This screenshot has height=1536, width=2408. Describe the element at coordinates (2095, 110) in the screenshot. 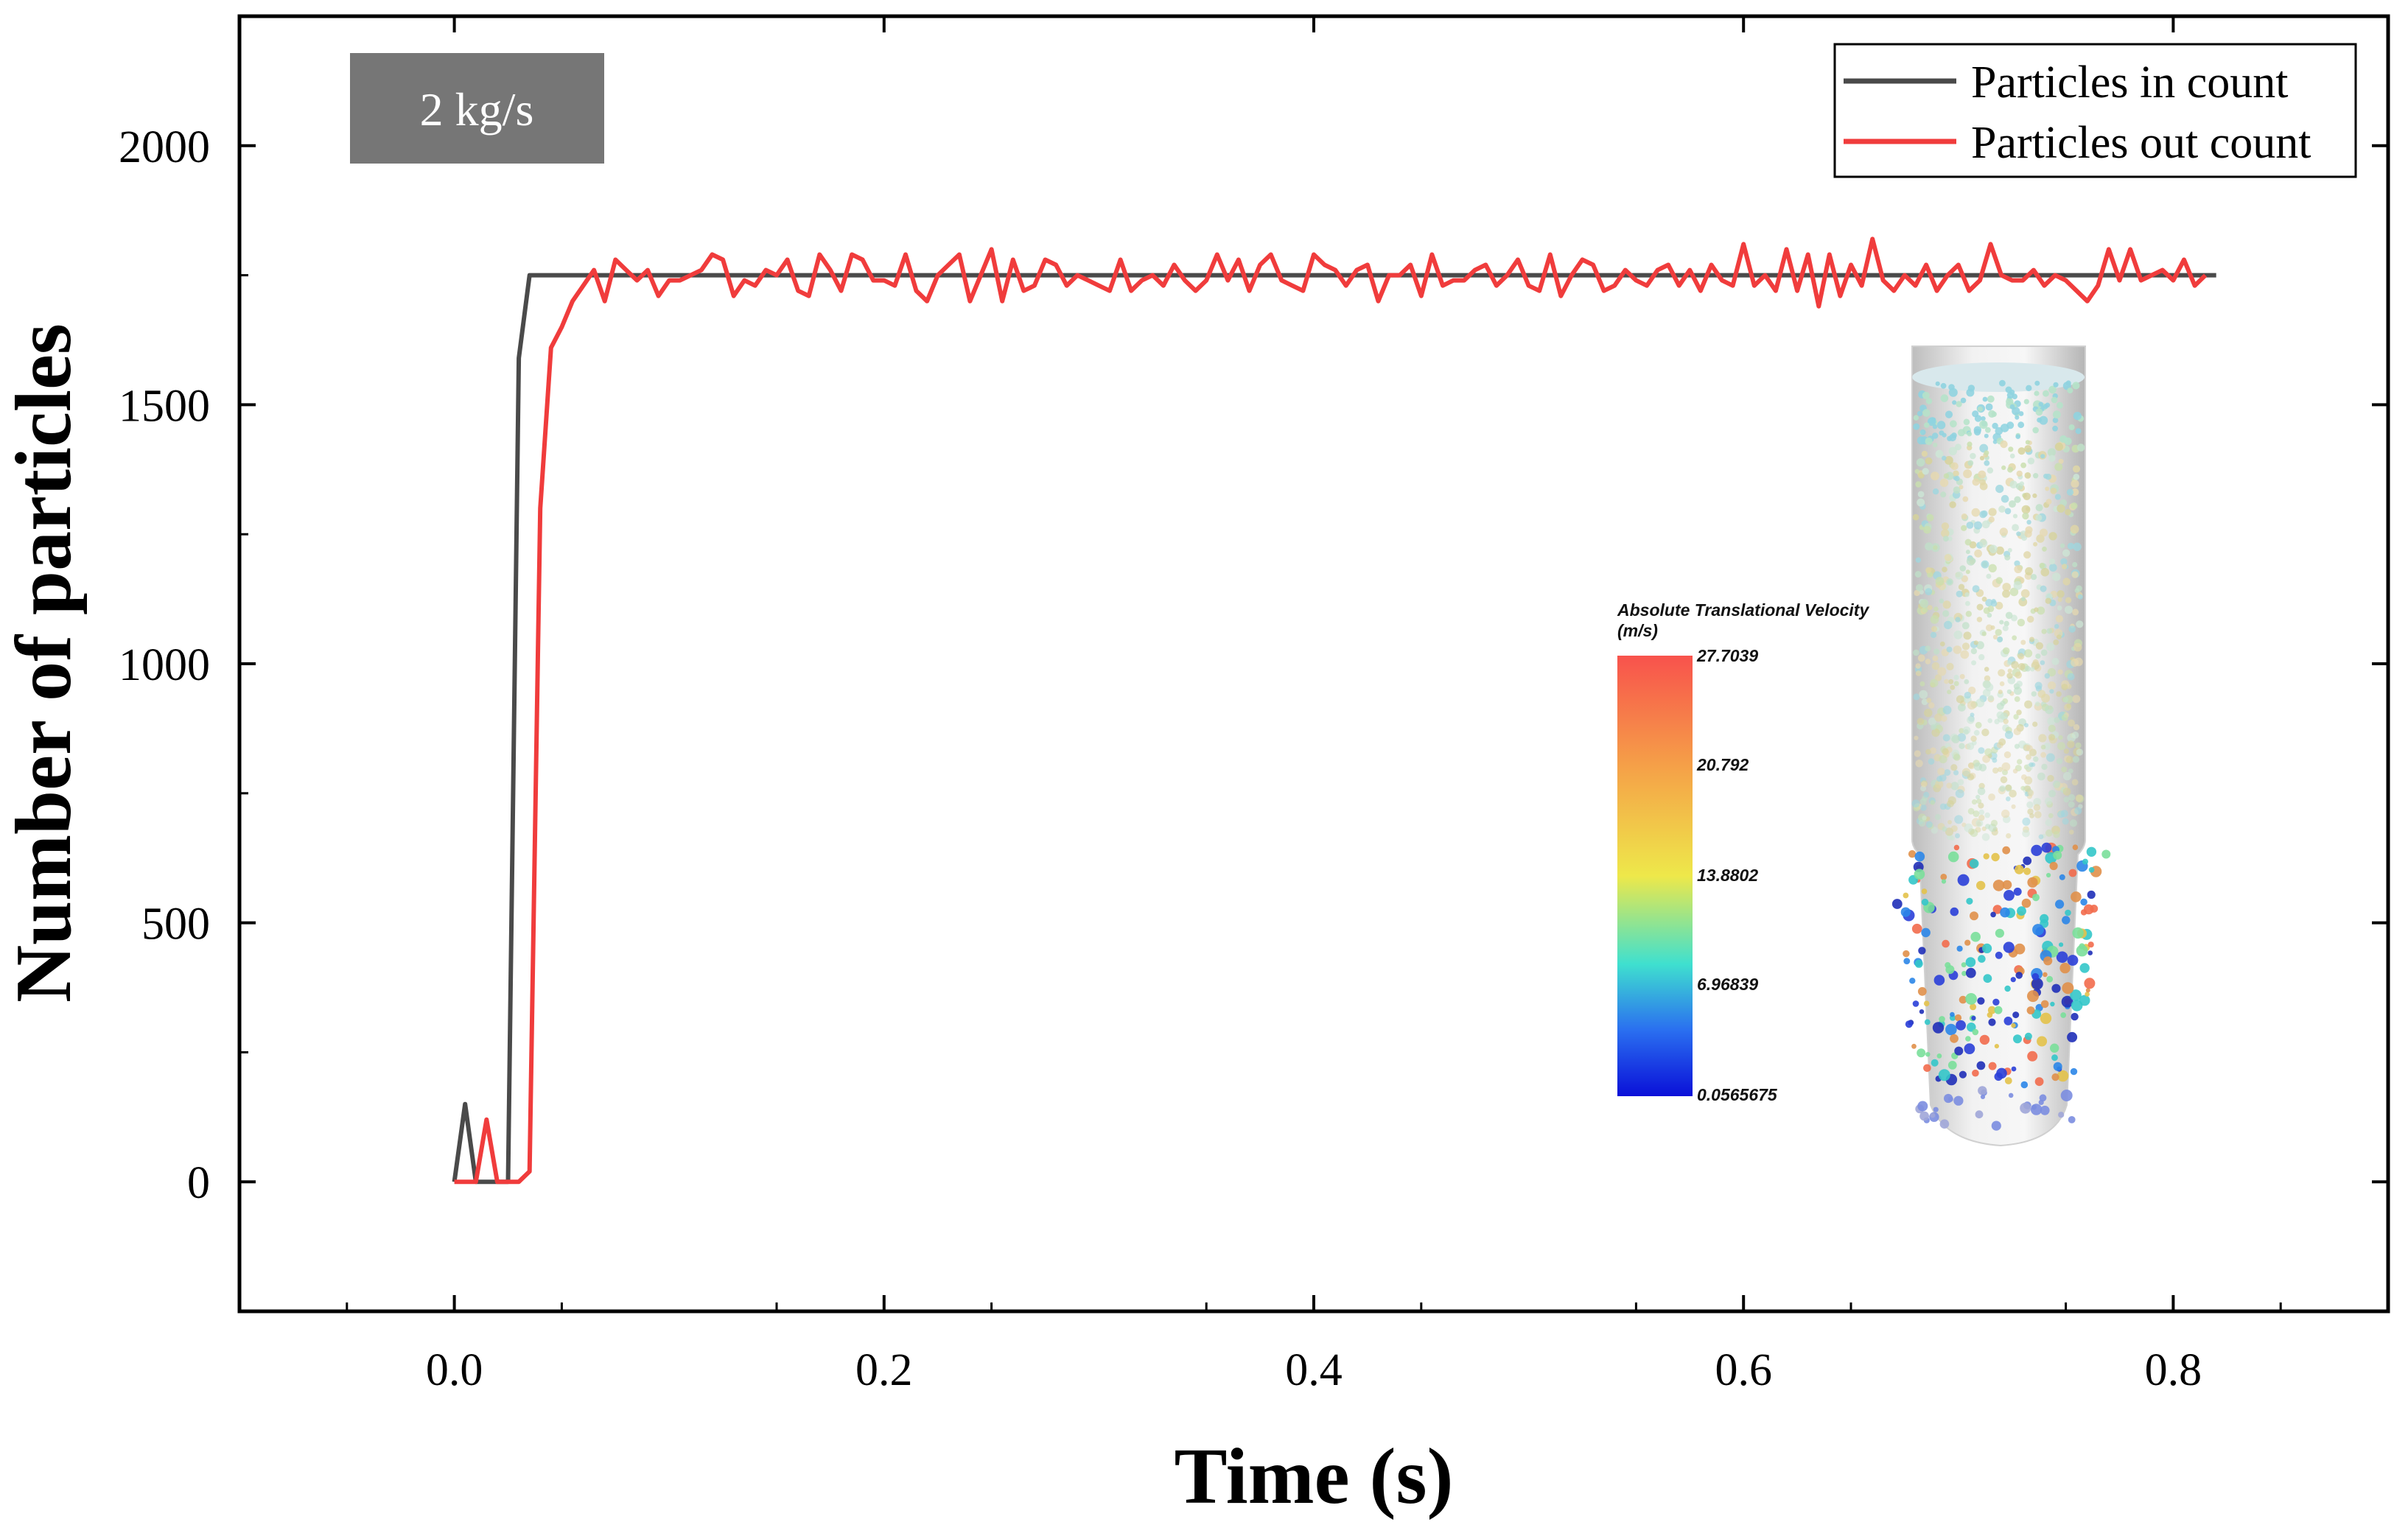

I see `legend-box` at that location.